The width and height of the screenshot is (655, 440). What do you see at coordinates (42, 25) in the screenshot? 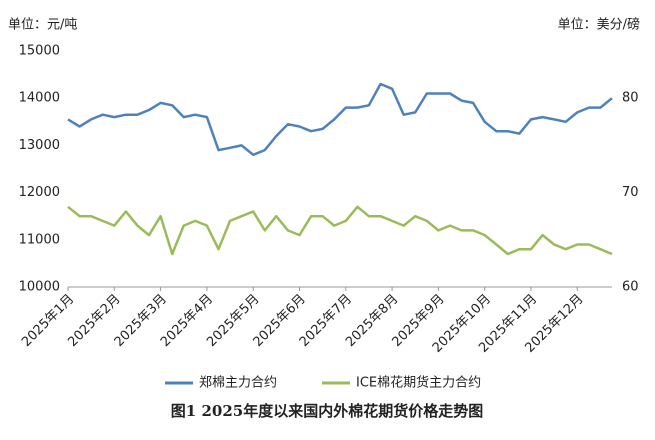
I see `y-axis-unit: 单位：元/吨` at bounding box center [42, 25].